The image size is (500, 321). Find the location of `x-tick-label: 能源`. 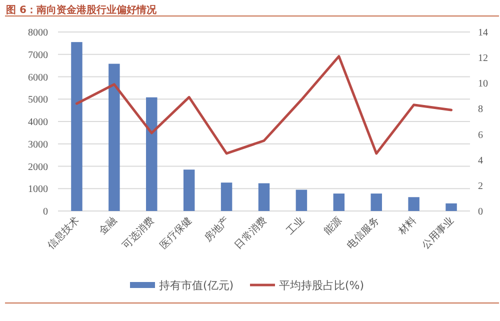

x-tick-label: 能源 is located at coordinates (332, 226).